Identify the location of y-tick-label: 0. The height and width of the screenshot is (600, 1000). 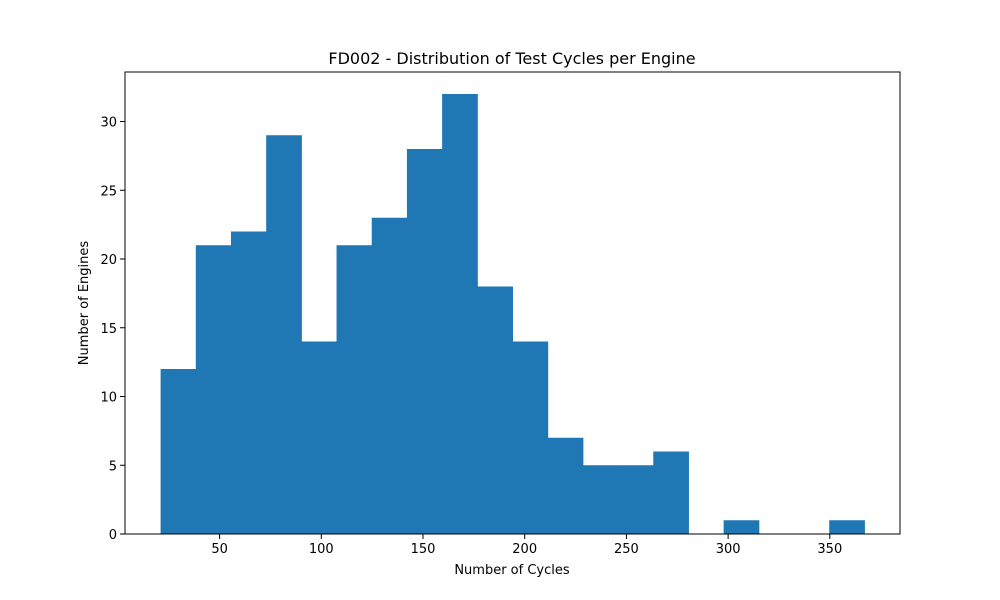
(113, 535).